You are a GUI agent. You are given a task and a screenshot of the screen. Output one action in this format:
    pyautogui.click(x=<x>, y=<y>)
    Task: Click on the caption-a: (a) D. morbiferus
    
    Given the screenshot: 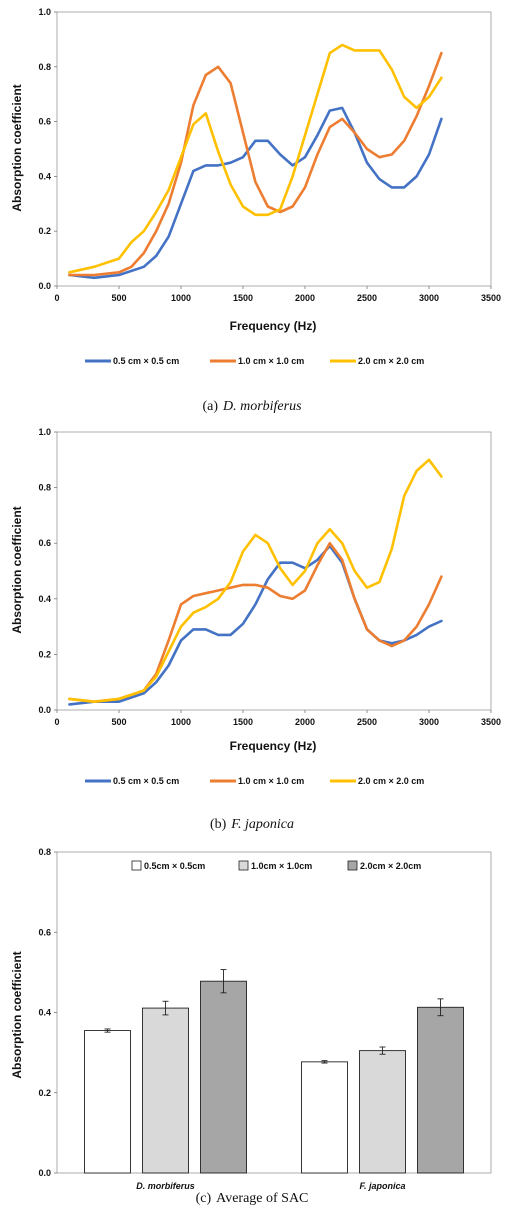 What is the action you would take?
    pyautogui.click(x=252, y=406)
    